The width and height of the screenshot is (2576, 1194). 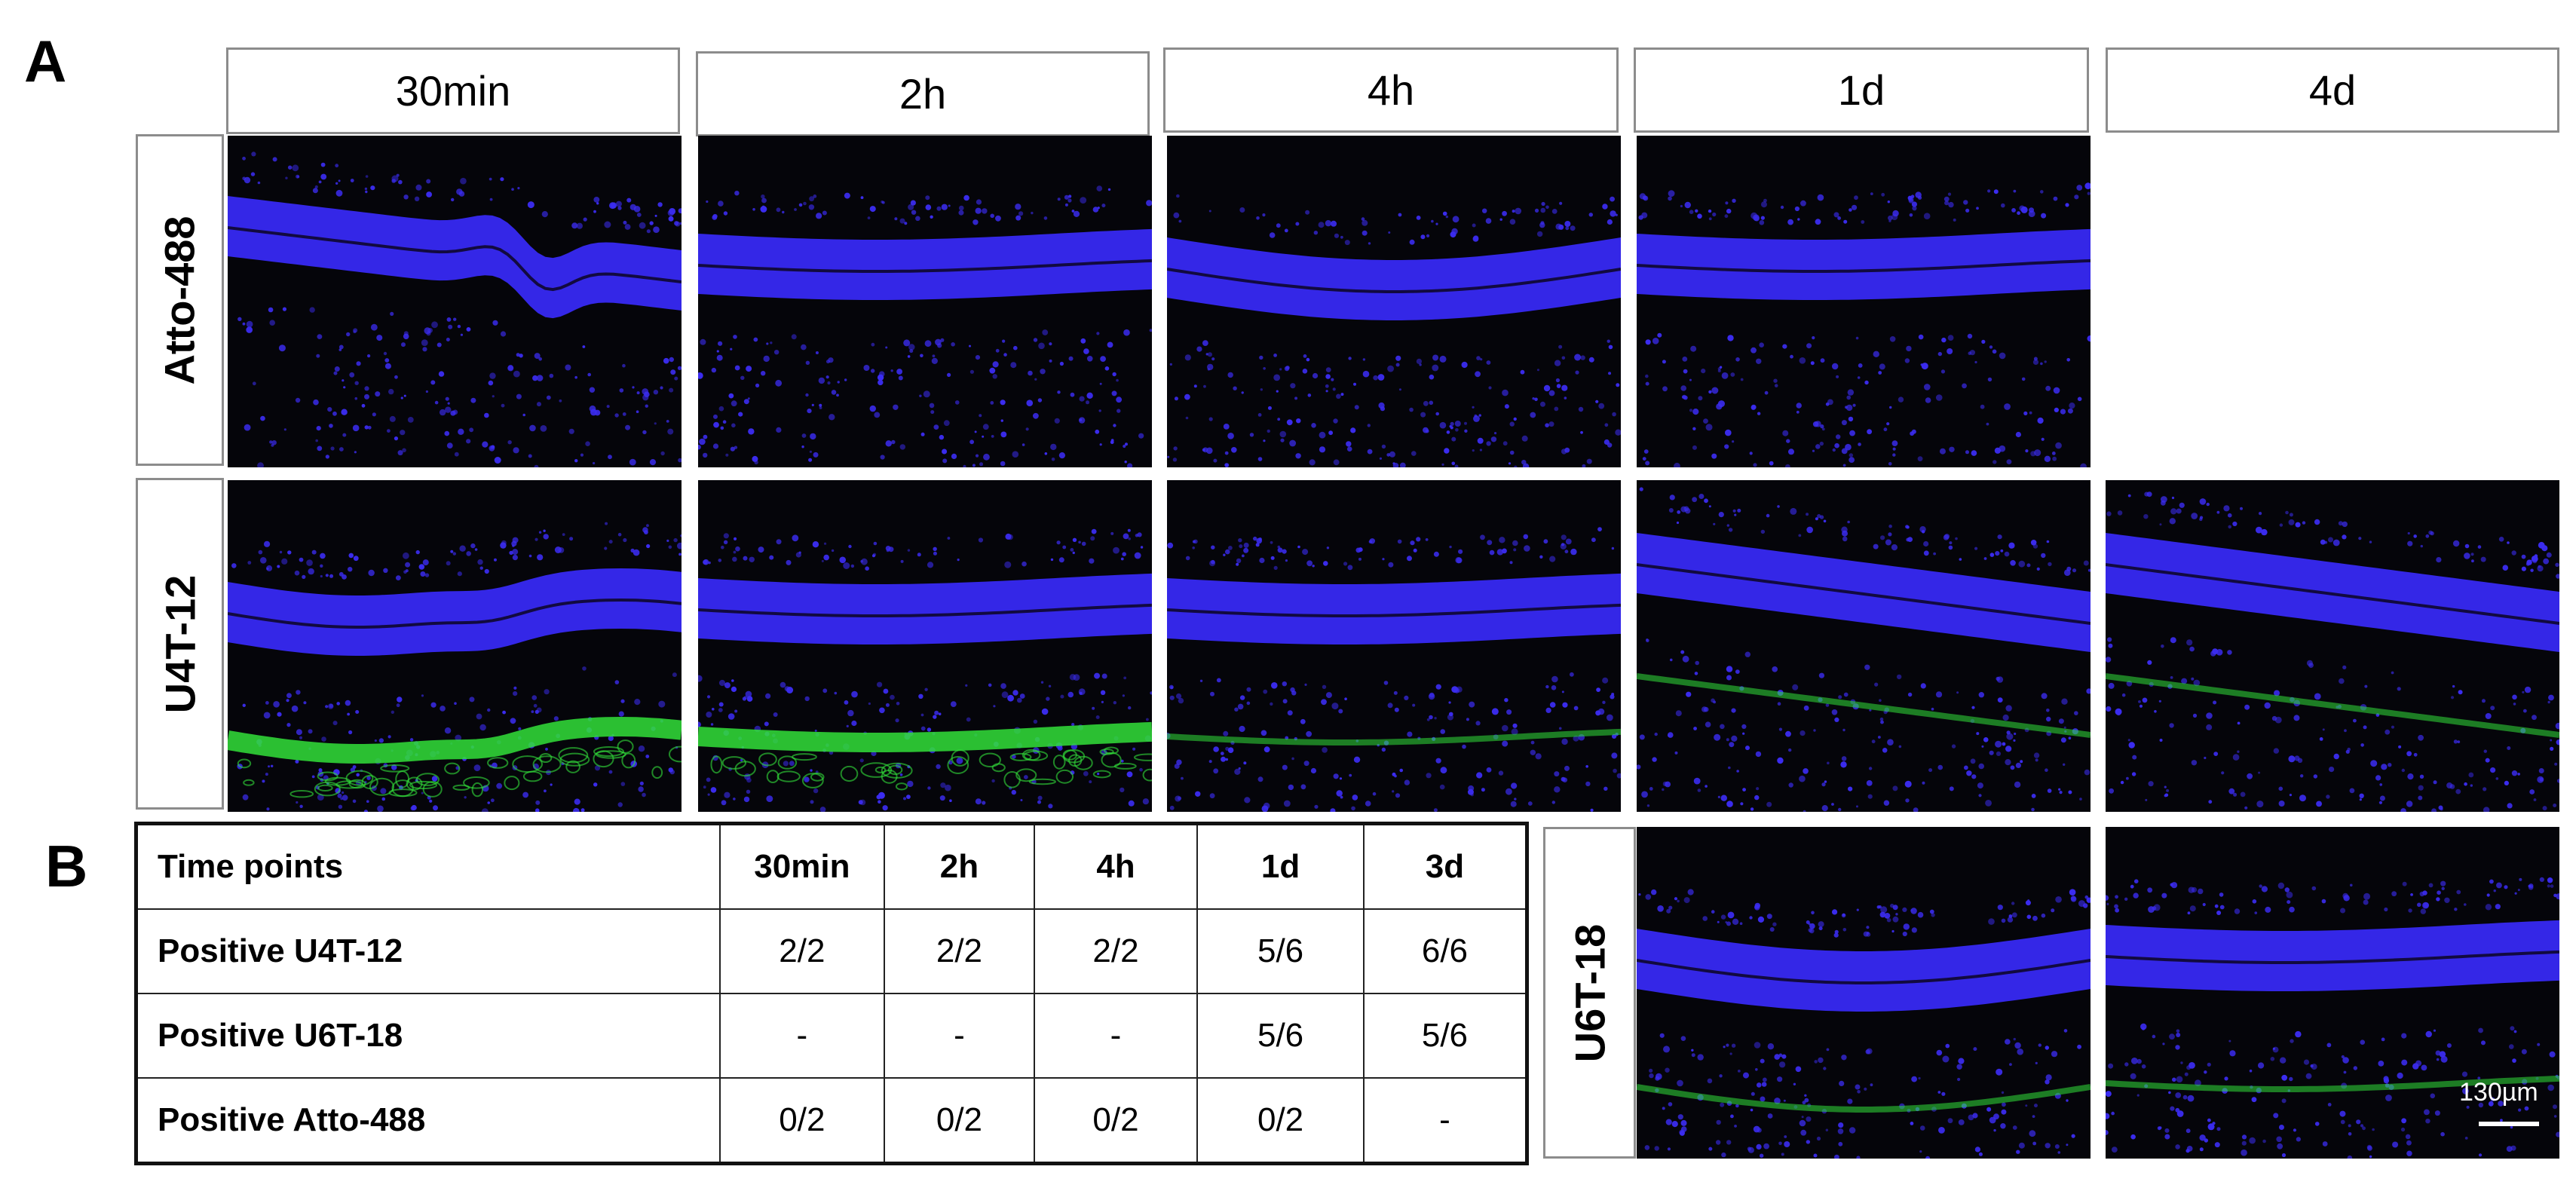 I want to click on row-label-u6t-18: U6T-18, so click(x=1590, y=992).